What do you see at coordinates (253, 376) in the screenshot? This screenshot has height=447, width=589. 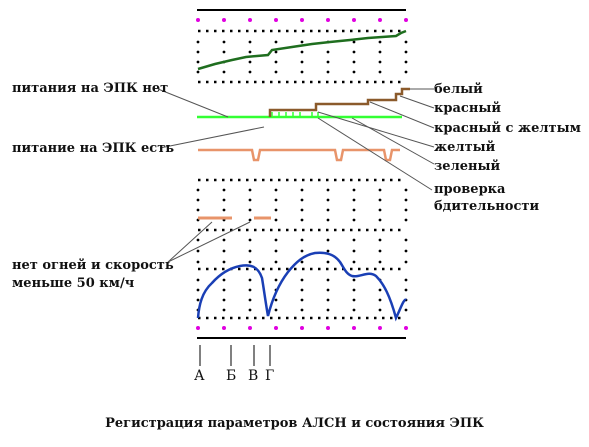 I see `marker-v: В` at bounding box center [253, 376].